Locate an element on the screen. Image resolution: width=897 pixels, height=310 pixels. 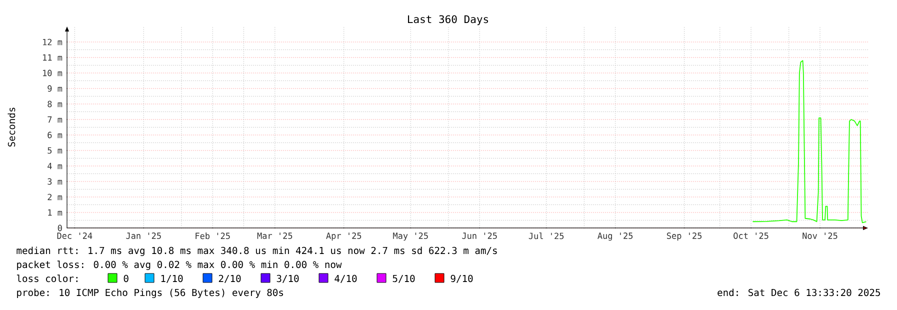
legend-label: 0 is located at coordinates (126, 278).